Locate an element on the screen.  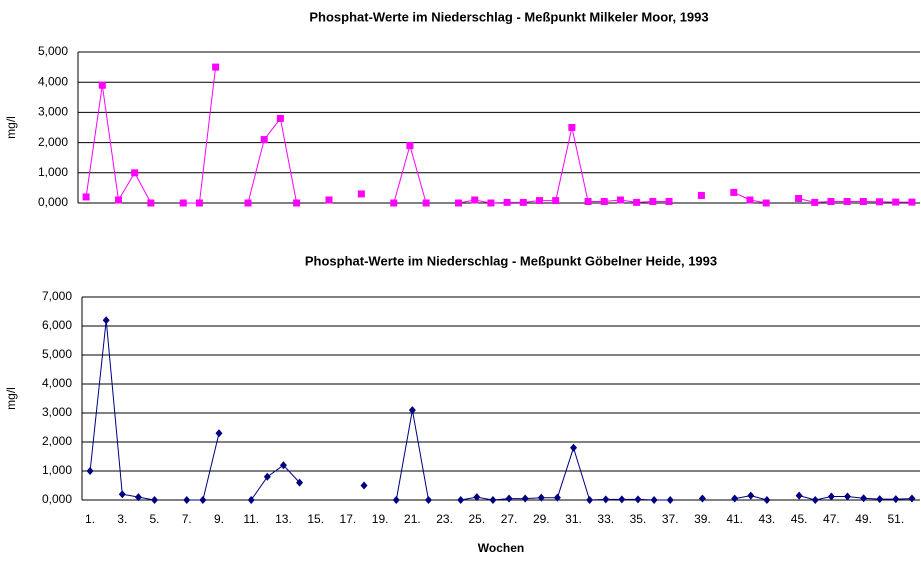
x-tick-label: 43. is located at coordinates (767, 519).